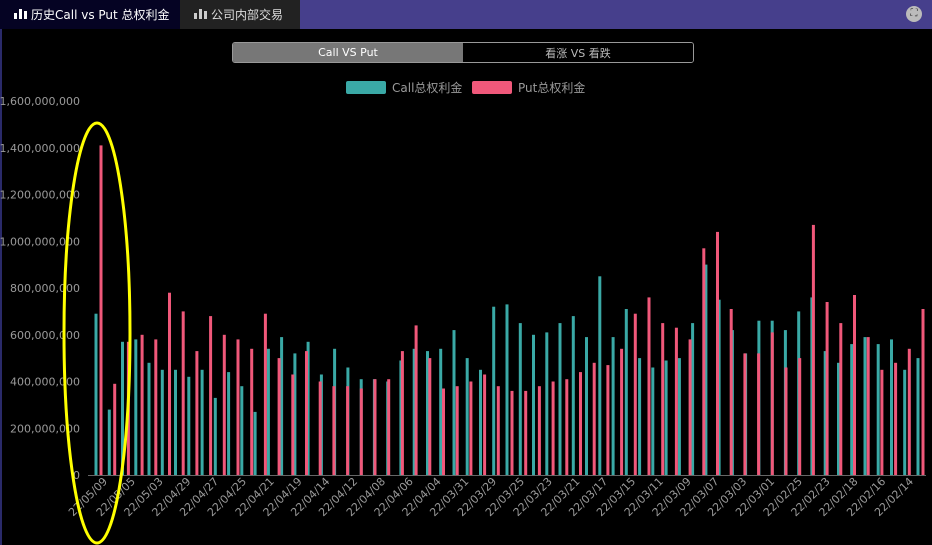 The height and width of the screenshot is (545, 932). I want to click on toggle-bull-vs-bear: 看涨 VS 看跌, so click(578, 52).